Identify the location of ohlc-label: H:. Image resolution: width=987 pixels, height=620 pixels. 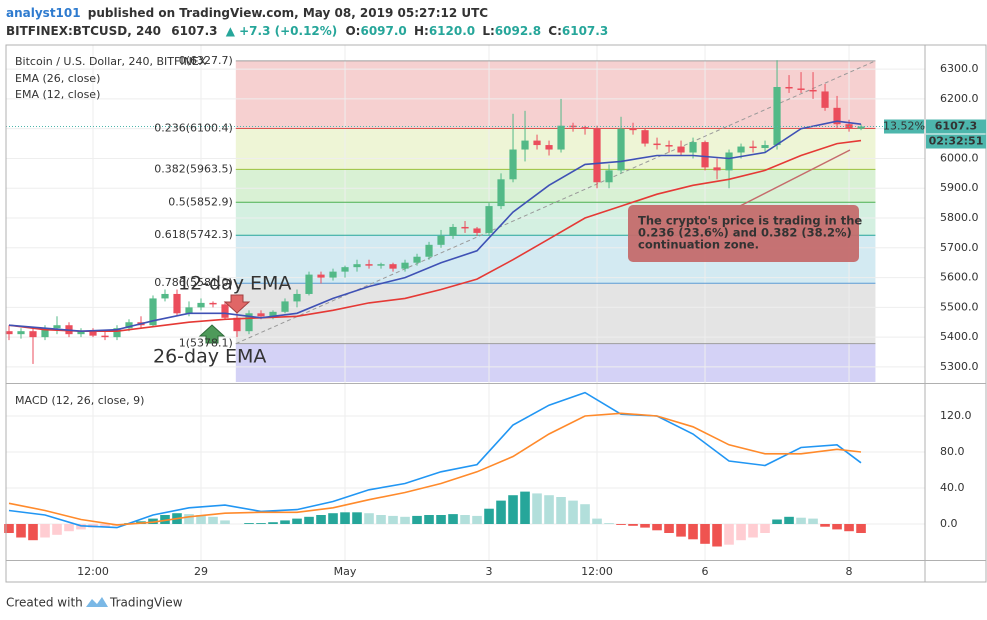
(421, 31).